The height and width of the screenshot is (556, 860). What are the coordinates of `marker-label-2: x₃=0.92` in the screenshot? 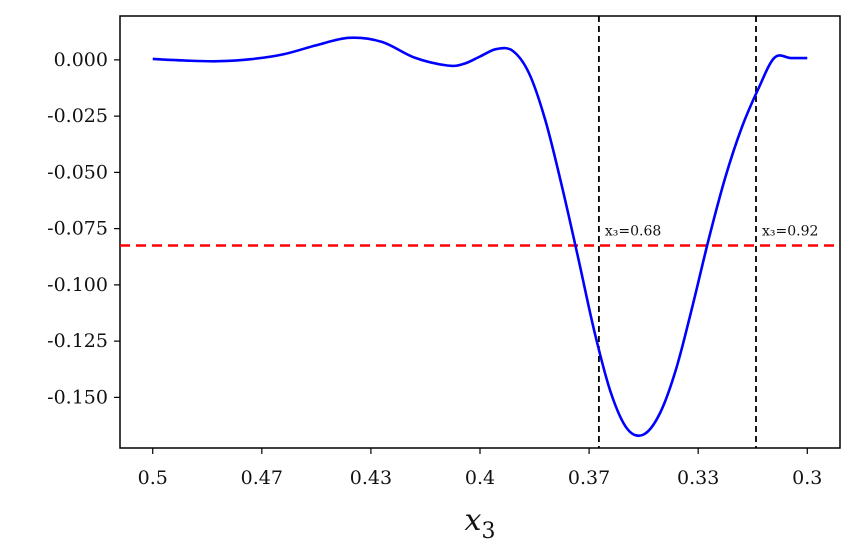 It's located at (790, 232).